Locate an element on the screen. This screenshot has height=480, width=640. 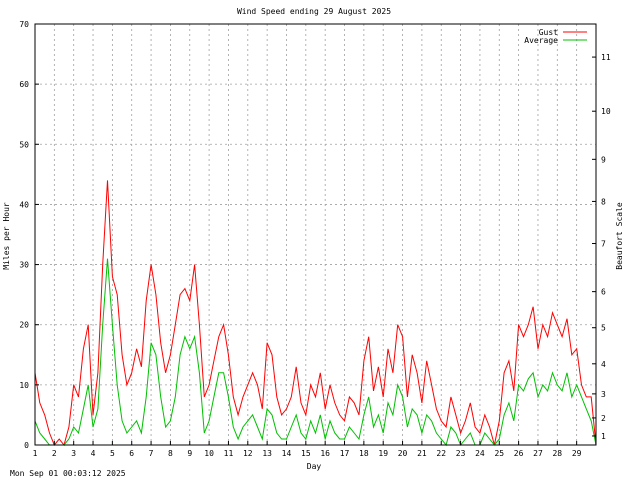
x-tick-label: 20 is located at coordinates (403, 453).